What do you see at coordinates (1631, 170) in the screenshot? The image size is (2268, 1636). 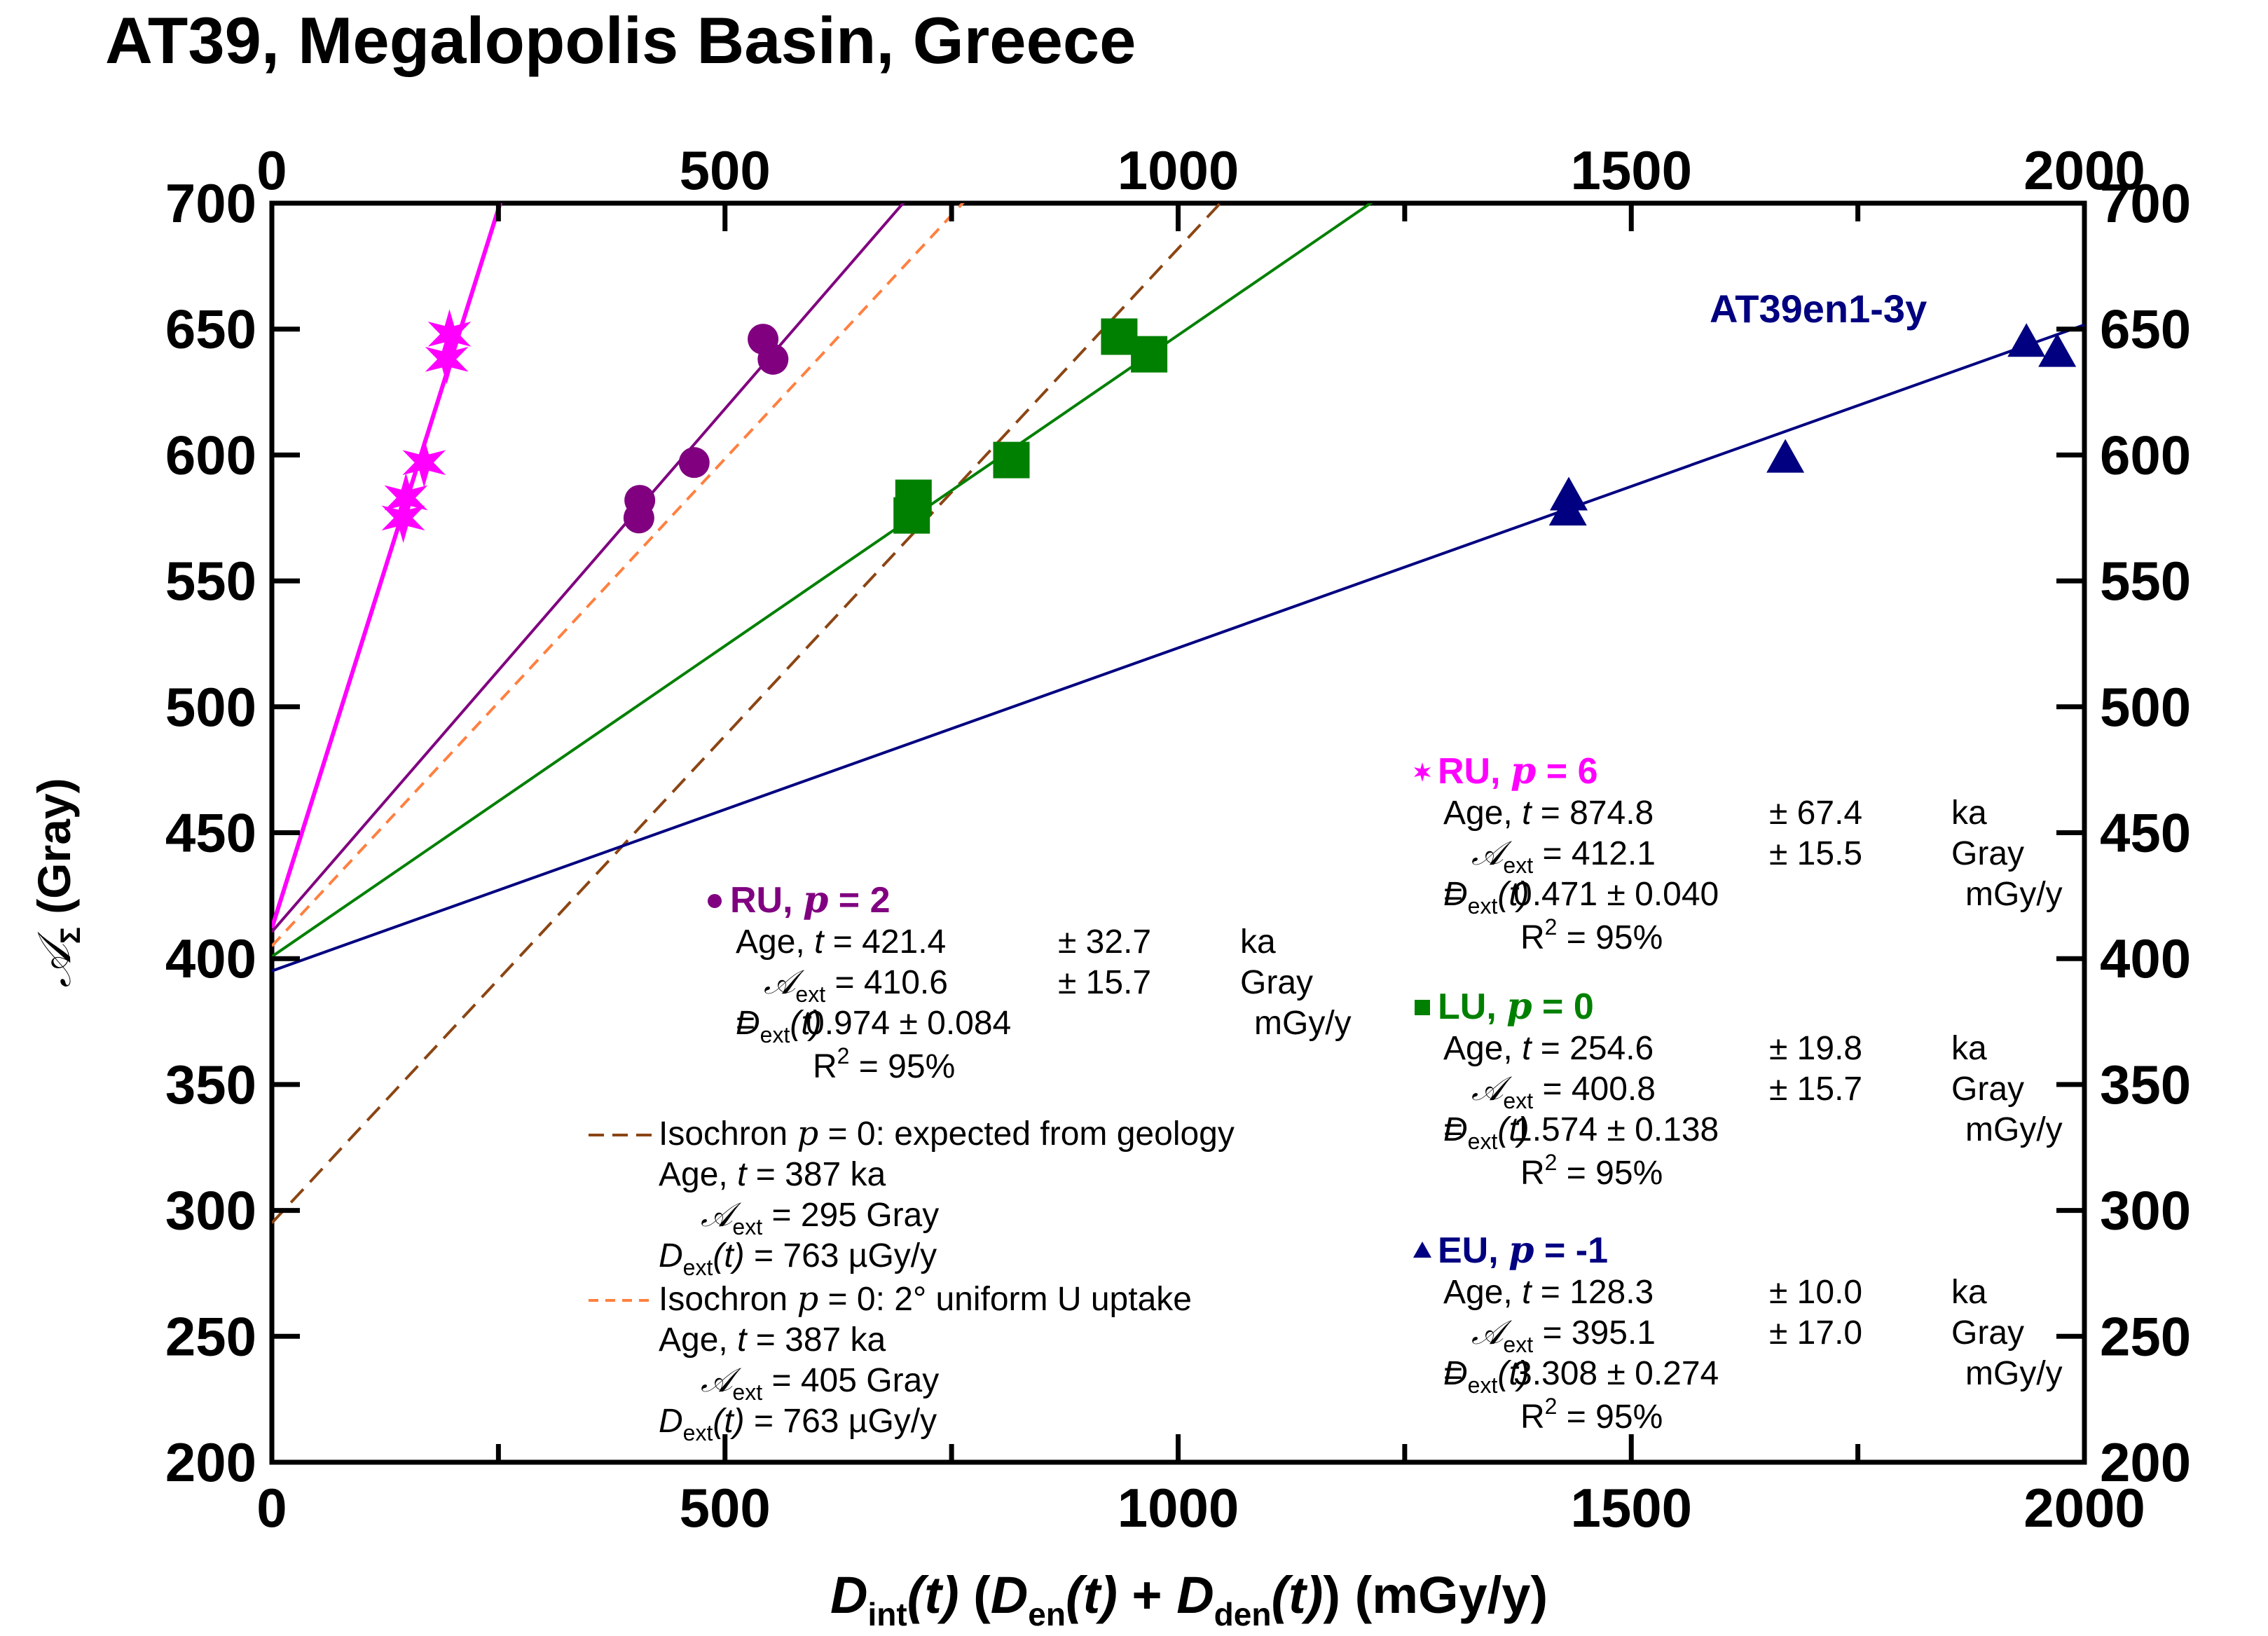 I see `x-tick-label-top: 1500` at bounding box center [1631, 170].